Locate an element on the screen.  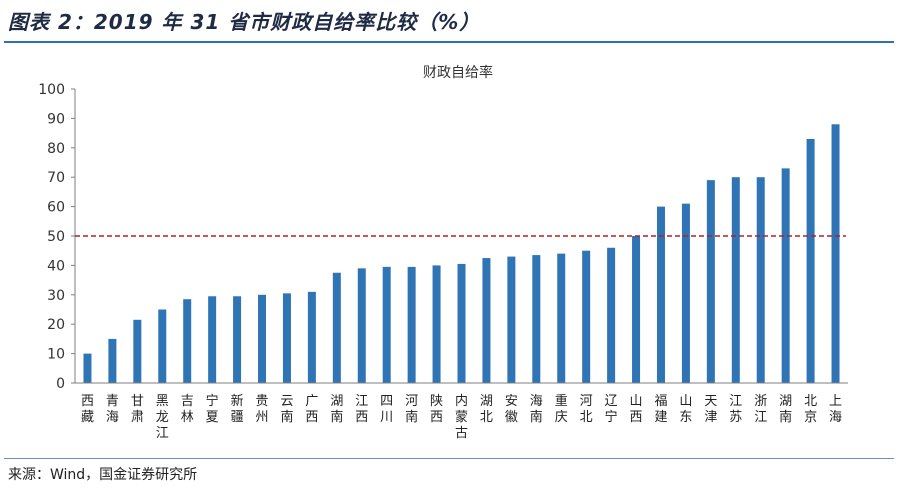
x-category-label: 江西 is located at coordinates (361, 409).